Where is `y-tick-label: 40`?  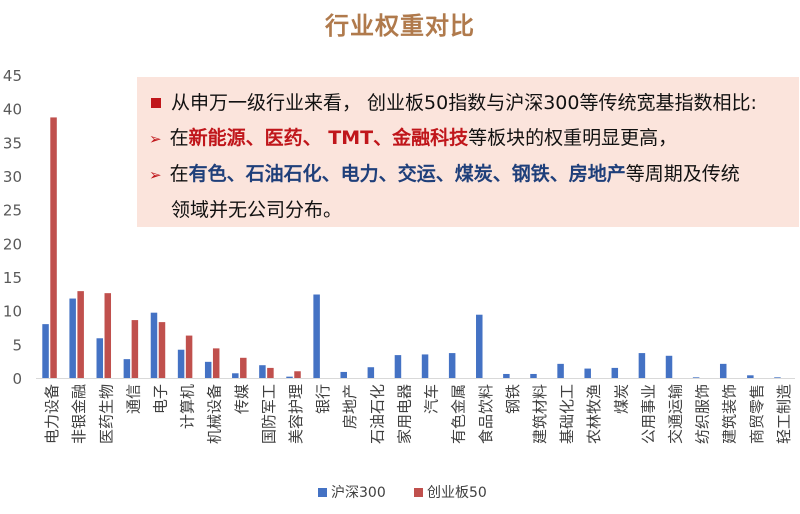 y-tick-label: 40 is located at coordinates (12, 110).